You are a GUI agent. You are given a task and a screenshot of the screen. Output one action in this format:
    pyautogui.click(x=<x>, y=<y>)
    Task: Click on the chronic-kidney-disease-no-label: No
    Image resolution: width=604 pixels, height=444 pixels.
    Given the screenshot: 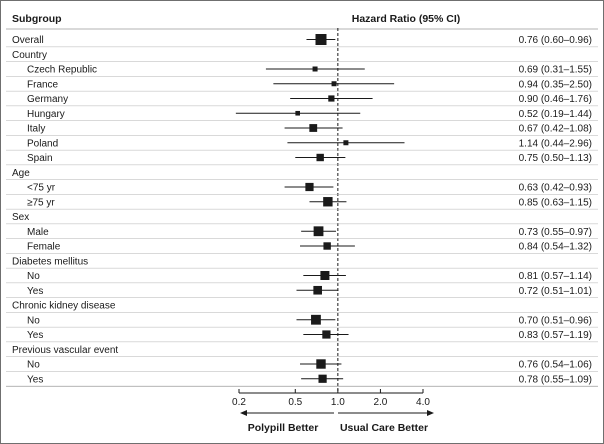 What is the action you would take?
    pyautogui.click(x=33, y=320)
    